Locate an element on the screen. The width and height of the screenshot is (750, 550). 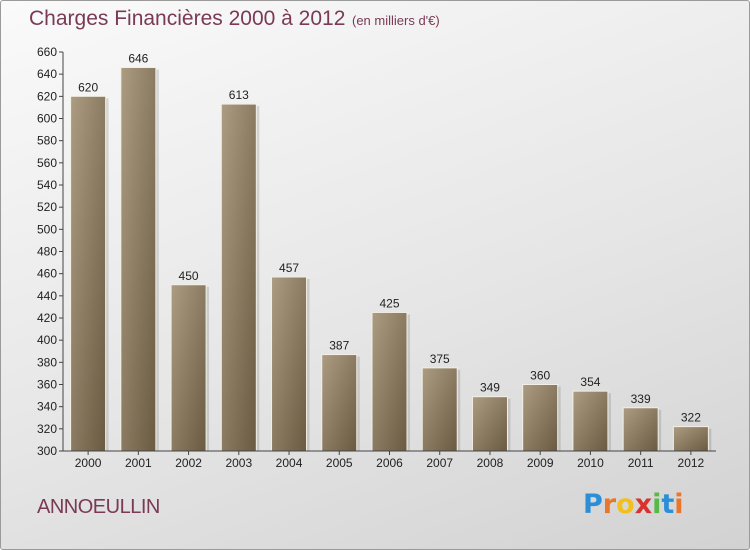
x-tick-label: 2006 is located at coordinates (389, 463).